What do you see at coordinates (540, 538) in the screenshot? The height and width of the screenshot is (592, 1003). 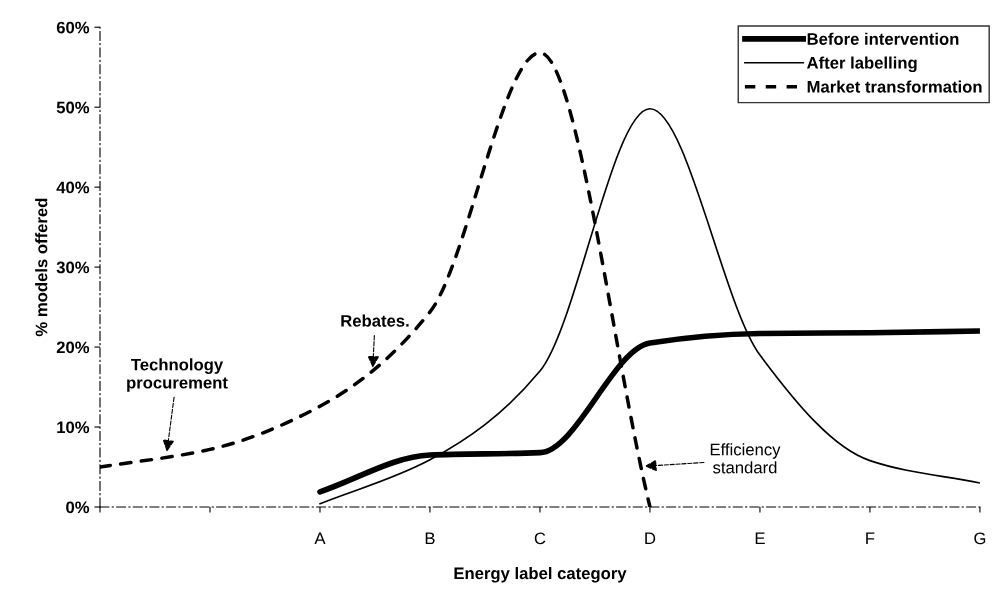 I see `x-tick-label: C` at bounding box center [540, 538].